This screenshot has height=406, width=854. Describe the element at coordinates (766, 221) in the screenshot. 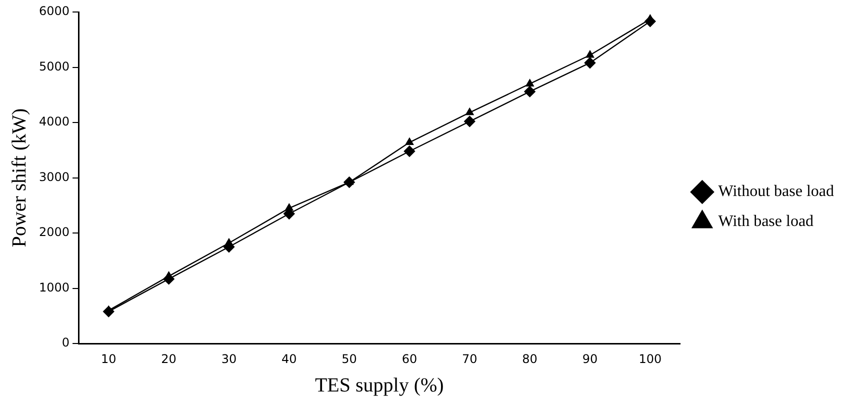

I see `legend-label: With base load` at that location.